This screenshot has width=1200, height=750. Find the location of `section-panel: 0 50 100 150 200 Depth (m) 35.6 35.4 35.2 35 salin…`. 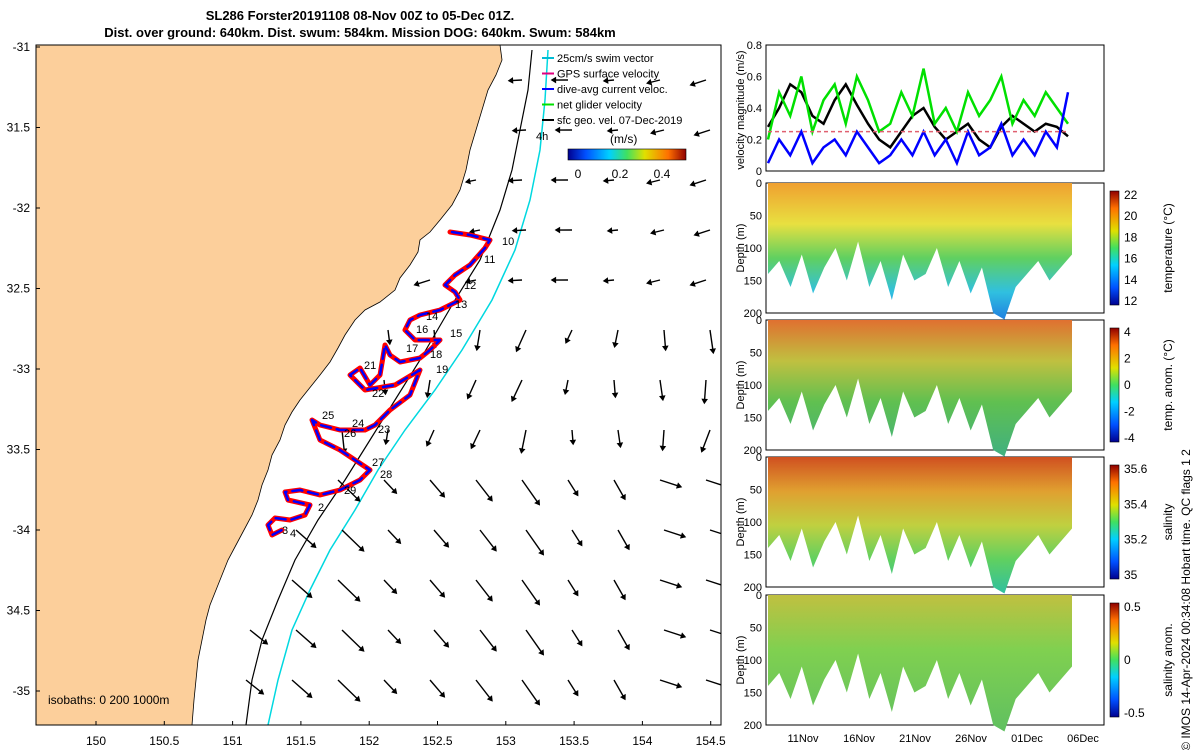

section-panel: 0 50 100 150 200 Depth (m) 35.6 35.4 35.2 35 salin… is located at coordinates (955, 523).